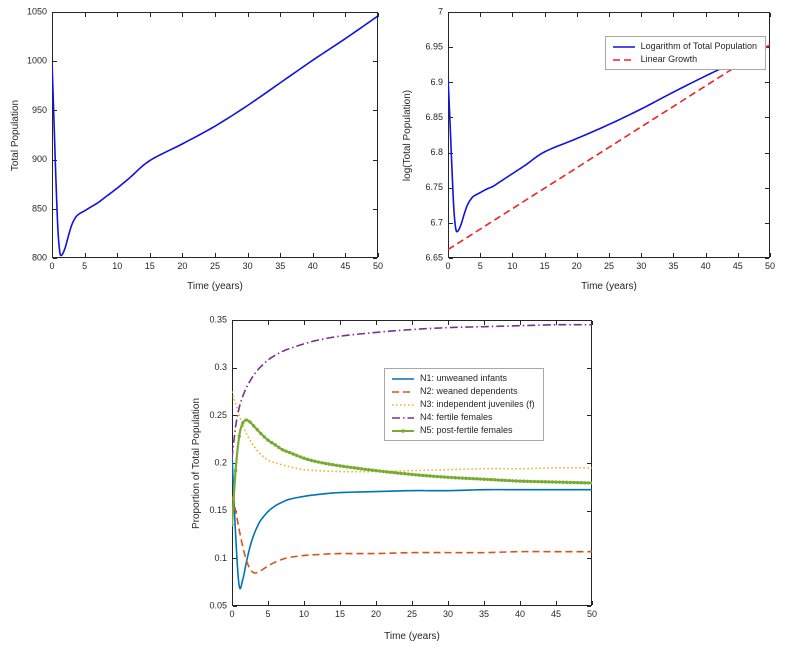 The image size is (788, 654). I want to click on y-axis-label: log(Total Population), so click(408, 135).